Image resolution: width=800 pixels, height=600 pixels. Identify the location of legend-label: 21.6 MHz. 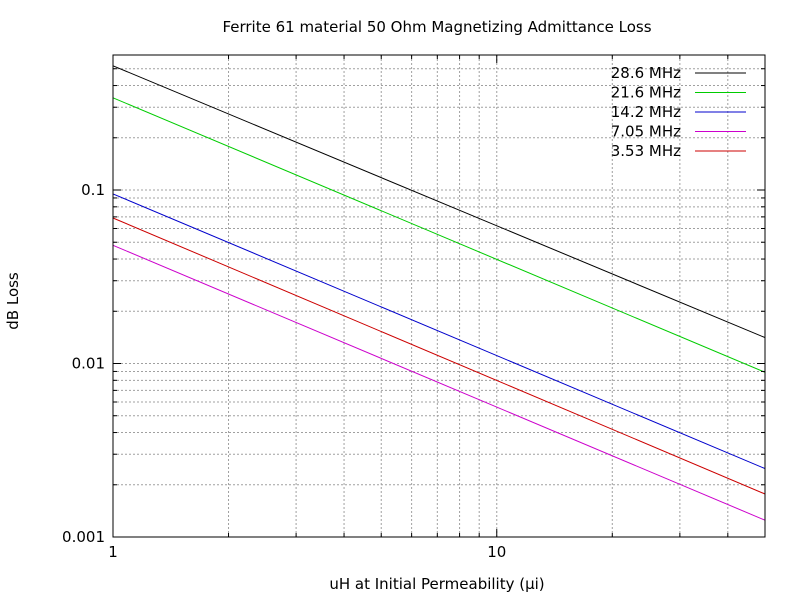
(646, 93).